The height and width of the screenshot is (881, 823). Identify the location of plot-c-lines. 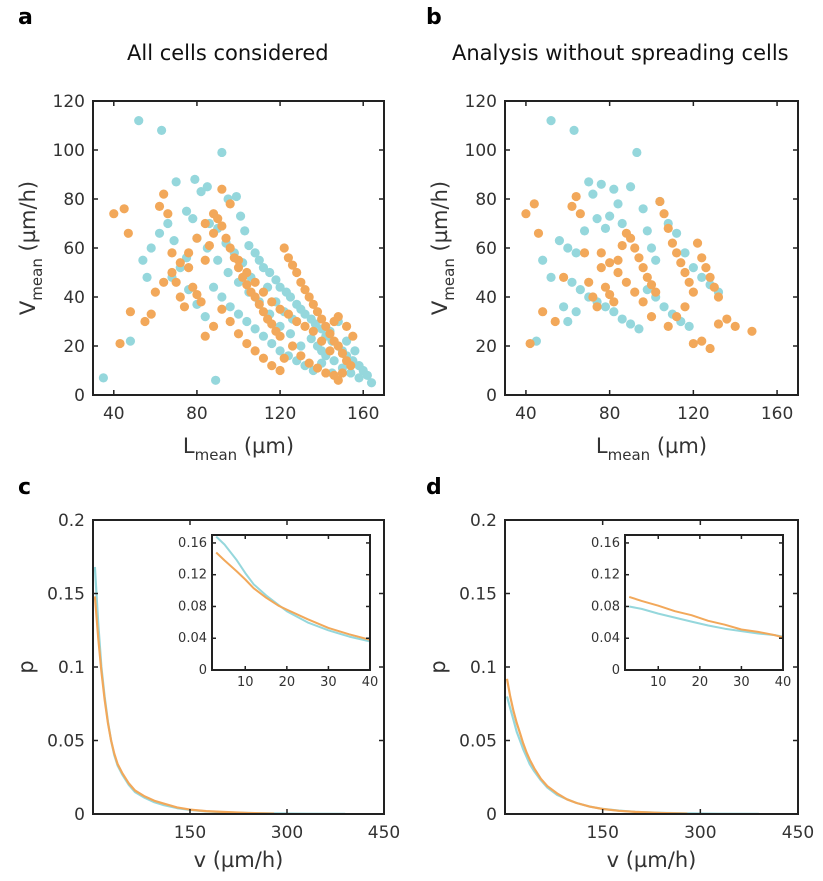
(219, 690).